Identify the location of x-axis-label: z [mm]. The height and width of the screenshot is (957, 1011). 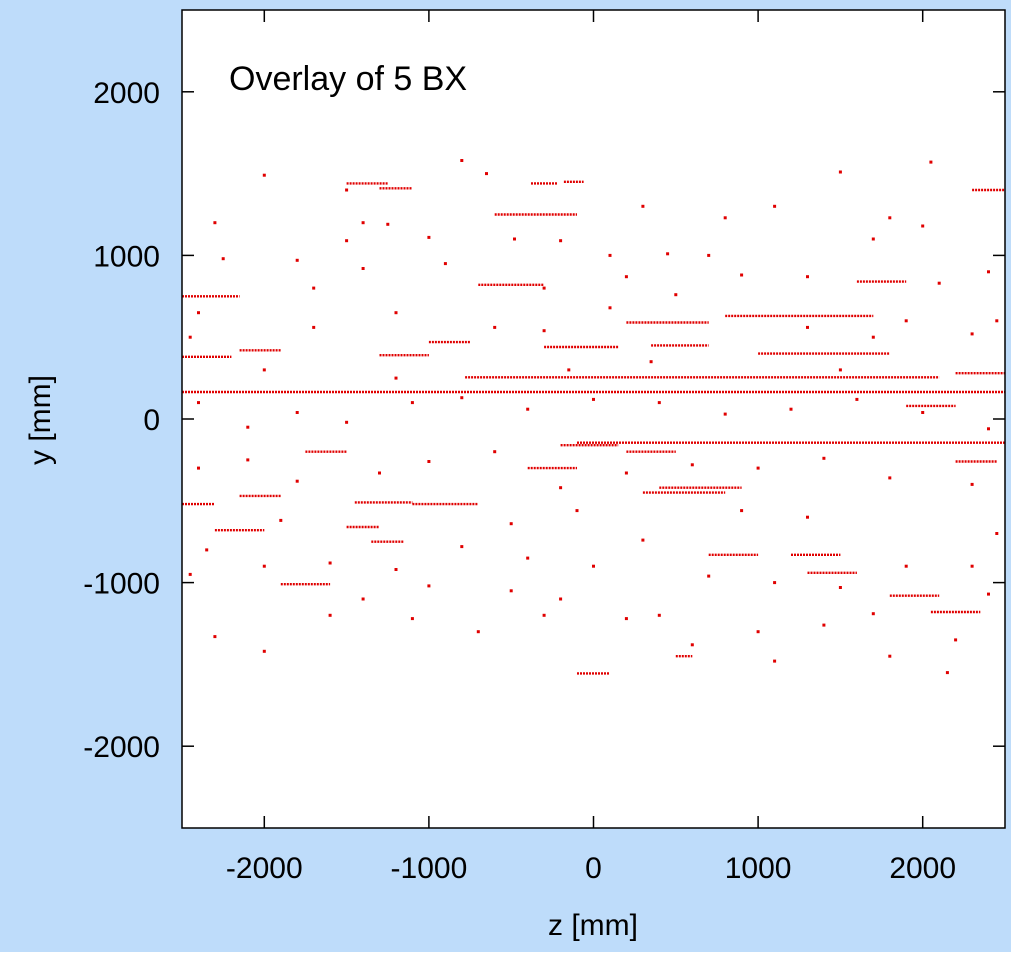
(593, 925).